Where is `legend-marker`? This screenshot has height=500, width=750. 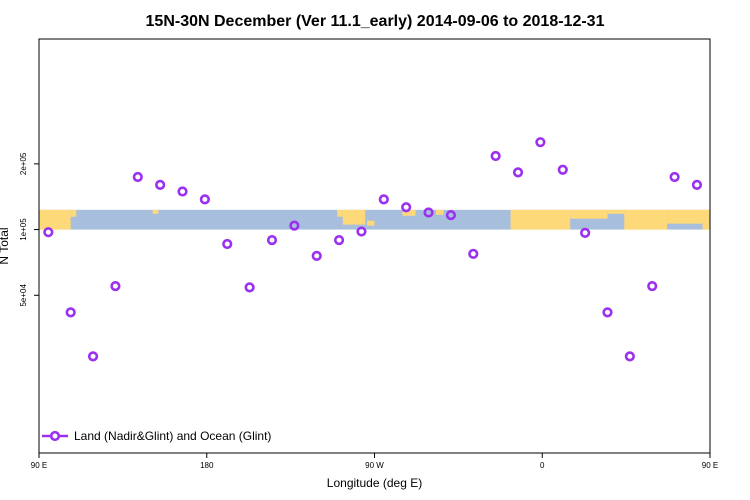
legend-marker is located at coordinates (55, 436).